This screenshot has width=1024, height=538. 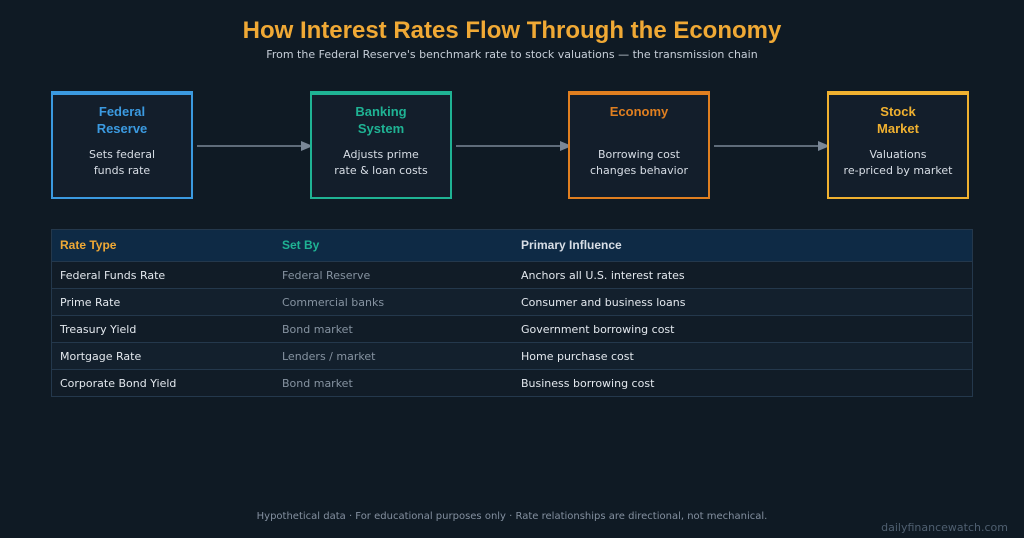 What do you see at coordinates (898, 120) in the screenshot?
I see `flow-node-title: Stock Market` at bounding box center [898, 120].